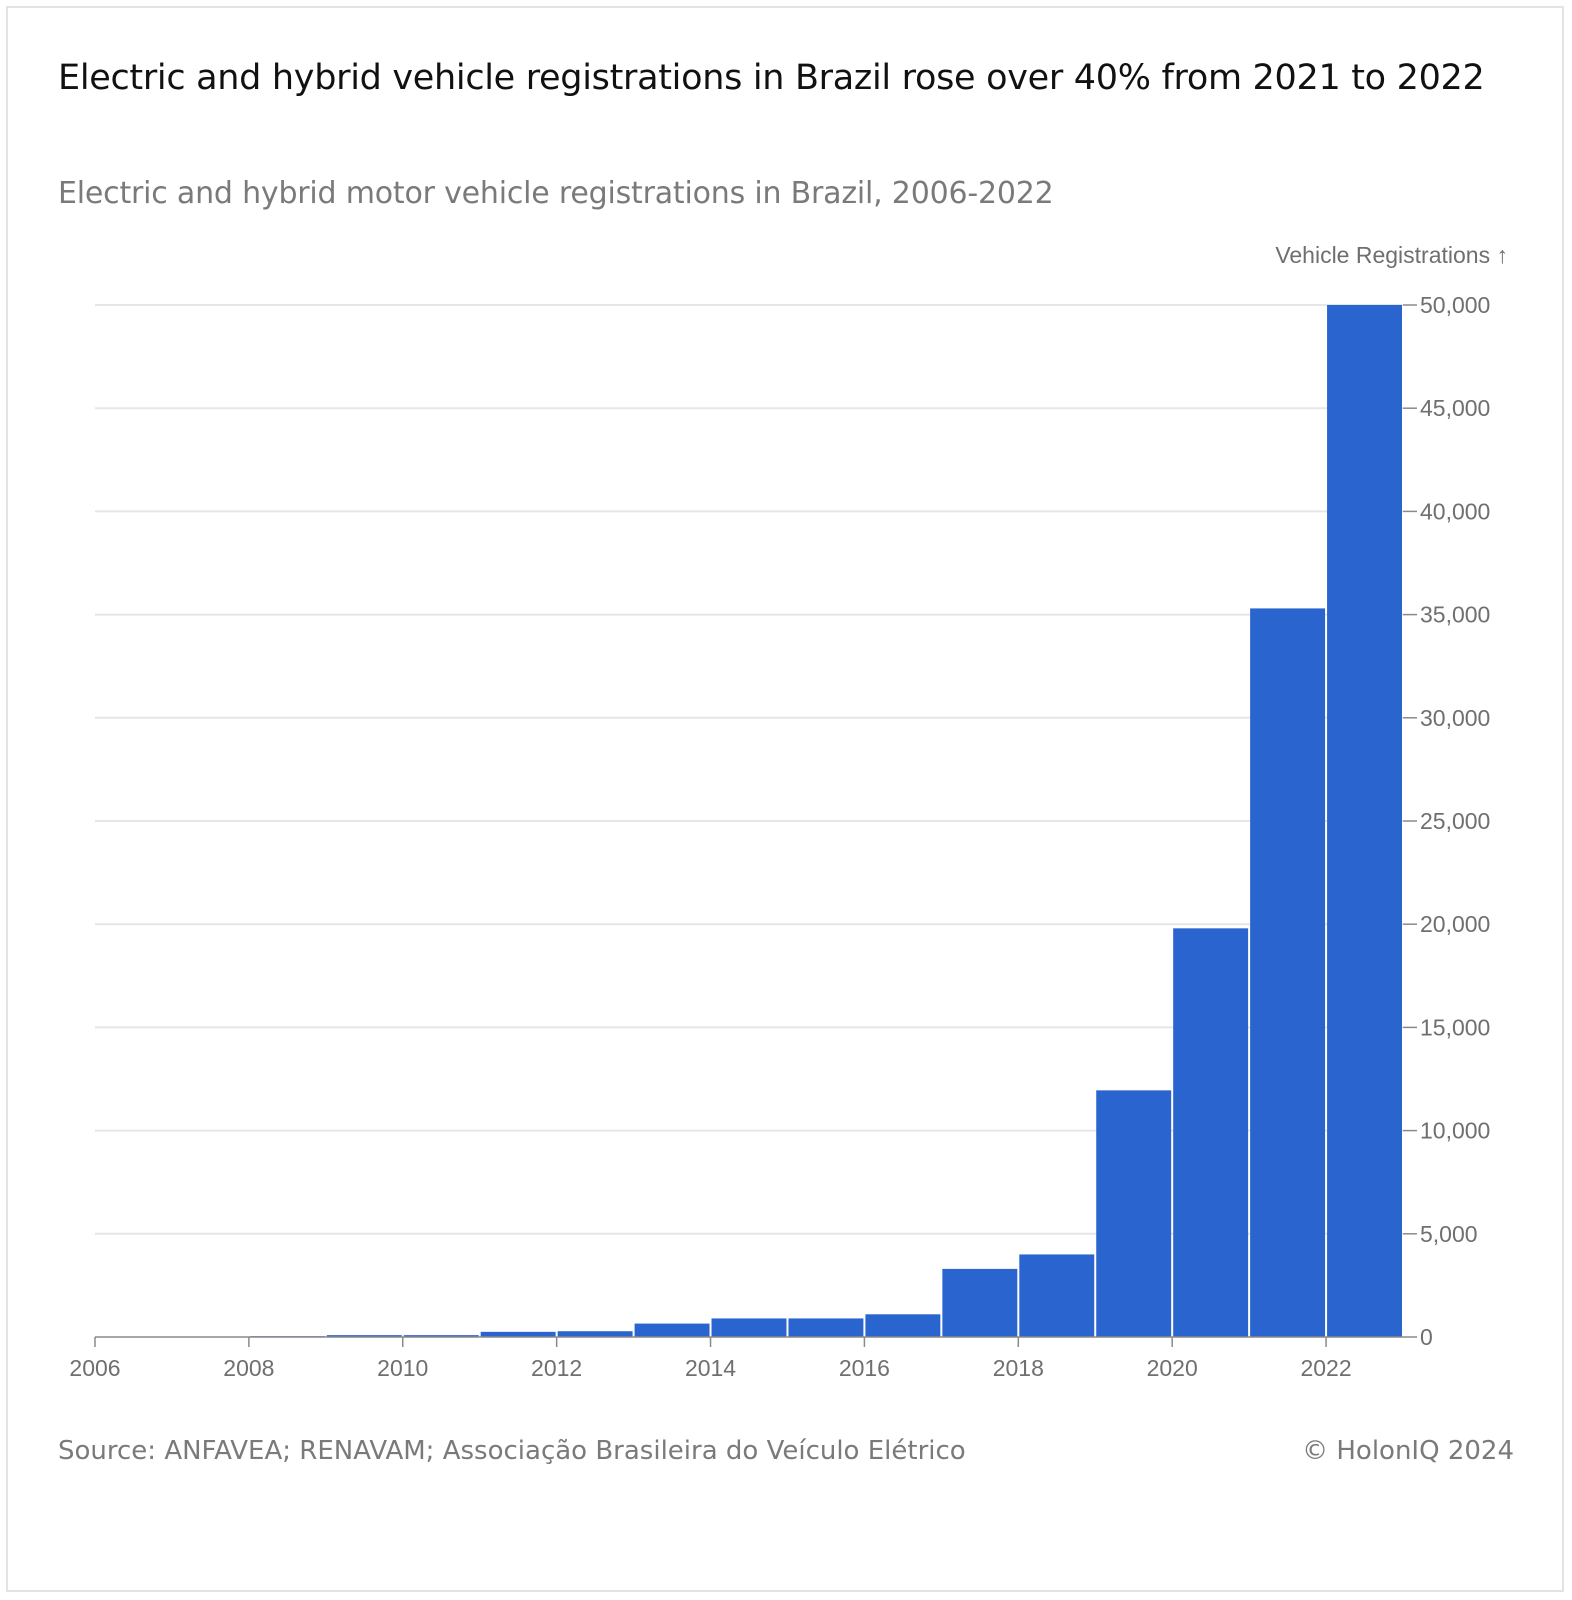  Describe the element at coordinates (1449, 1234) in the screenshot. I see `y-tick-label: 5,000` at that location.